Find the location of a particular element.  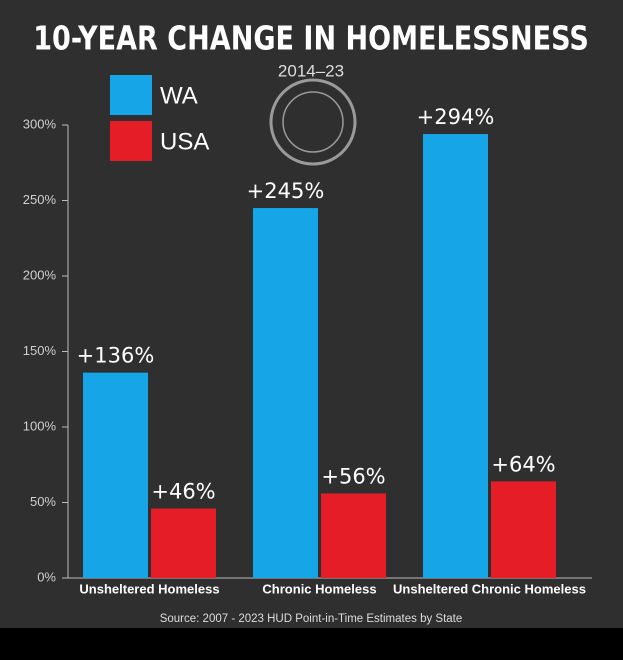

x-tick-label: Unsheltered Homeless is located at coordinates (149, 588).